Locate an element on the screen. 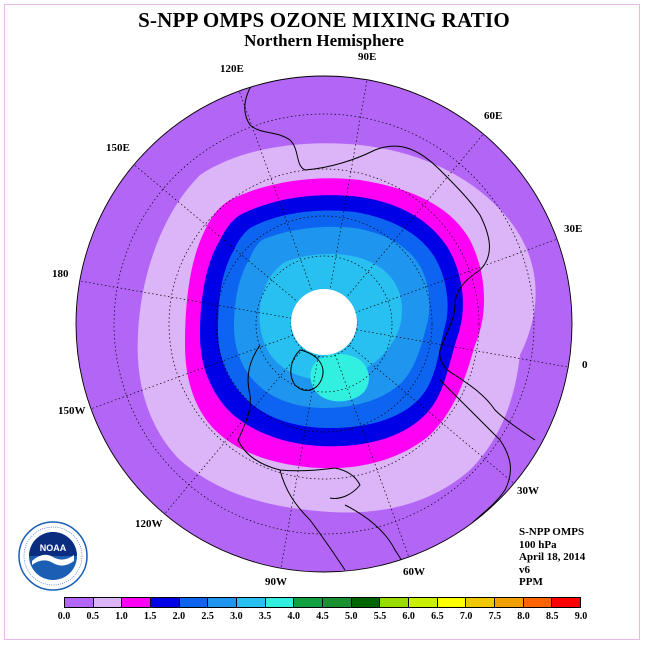  band-3.5-4.0 is located at coordinates (339, 378).